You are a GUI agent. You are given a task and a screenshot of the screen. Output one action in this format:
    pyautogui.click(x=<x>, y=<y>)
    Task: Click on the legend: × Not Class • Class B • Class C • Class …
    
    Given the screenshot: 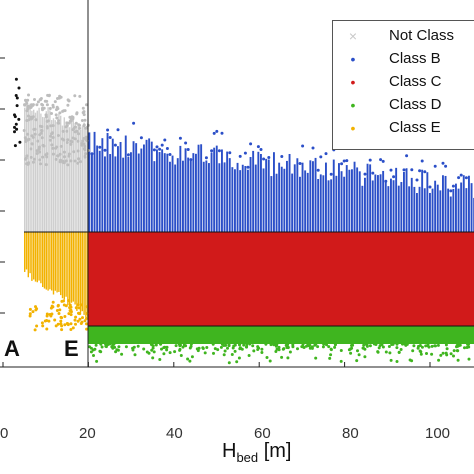 What is the action you would take?
    pyautogui.click(x=403, y=85)
    